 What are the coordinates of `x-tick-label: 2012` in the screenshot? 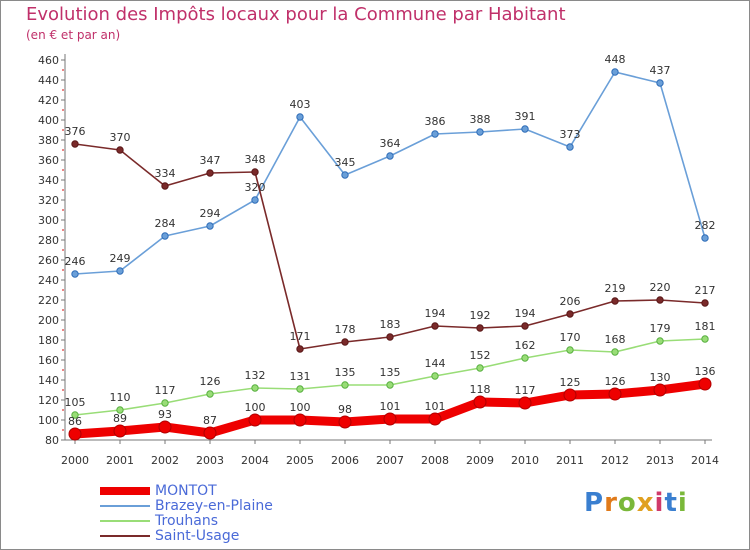 It's located at (615, 460).